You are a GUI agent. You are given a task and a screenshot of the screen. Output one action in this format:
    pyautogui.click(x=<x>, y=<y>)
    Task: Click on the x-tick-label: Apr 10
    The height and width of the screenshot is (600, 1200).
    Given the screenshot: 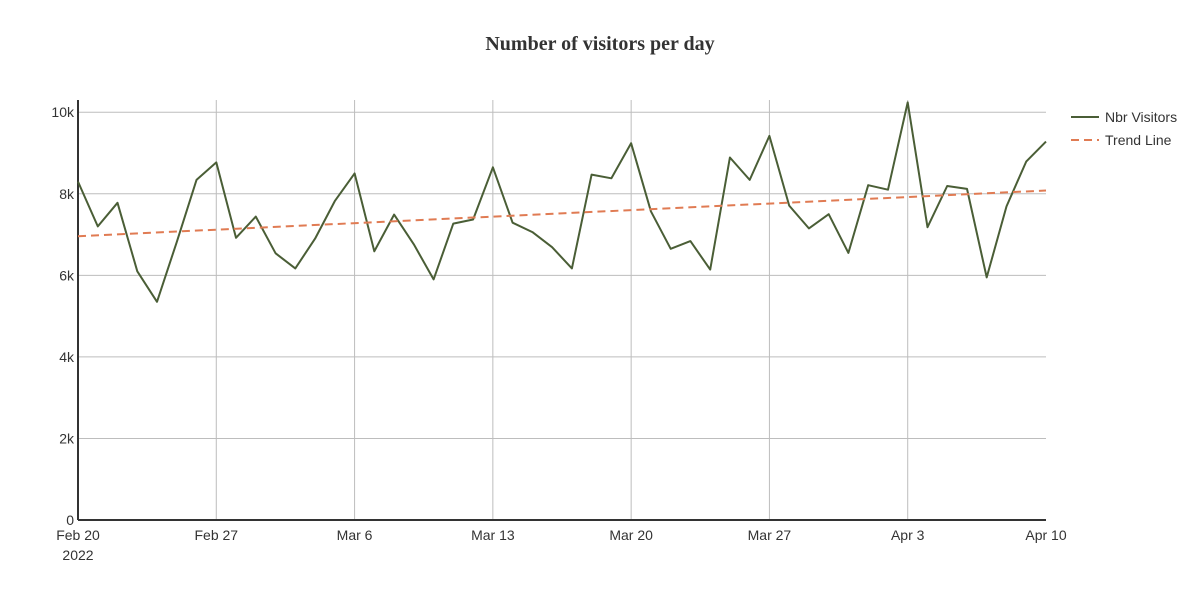 What is the action you would take?
    pyautogui.click(x=1045, y=535)
    